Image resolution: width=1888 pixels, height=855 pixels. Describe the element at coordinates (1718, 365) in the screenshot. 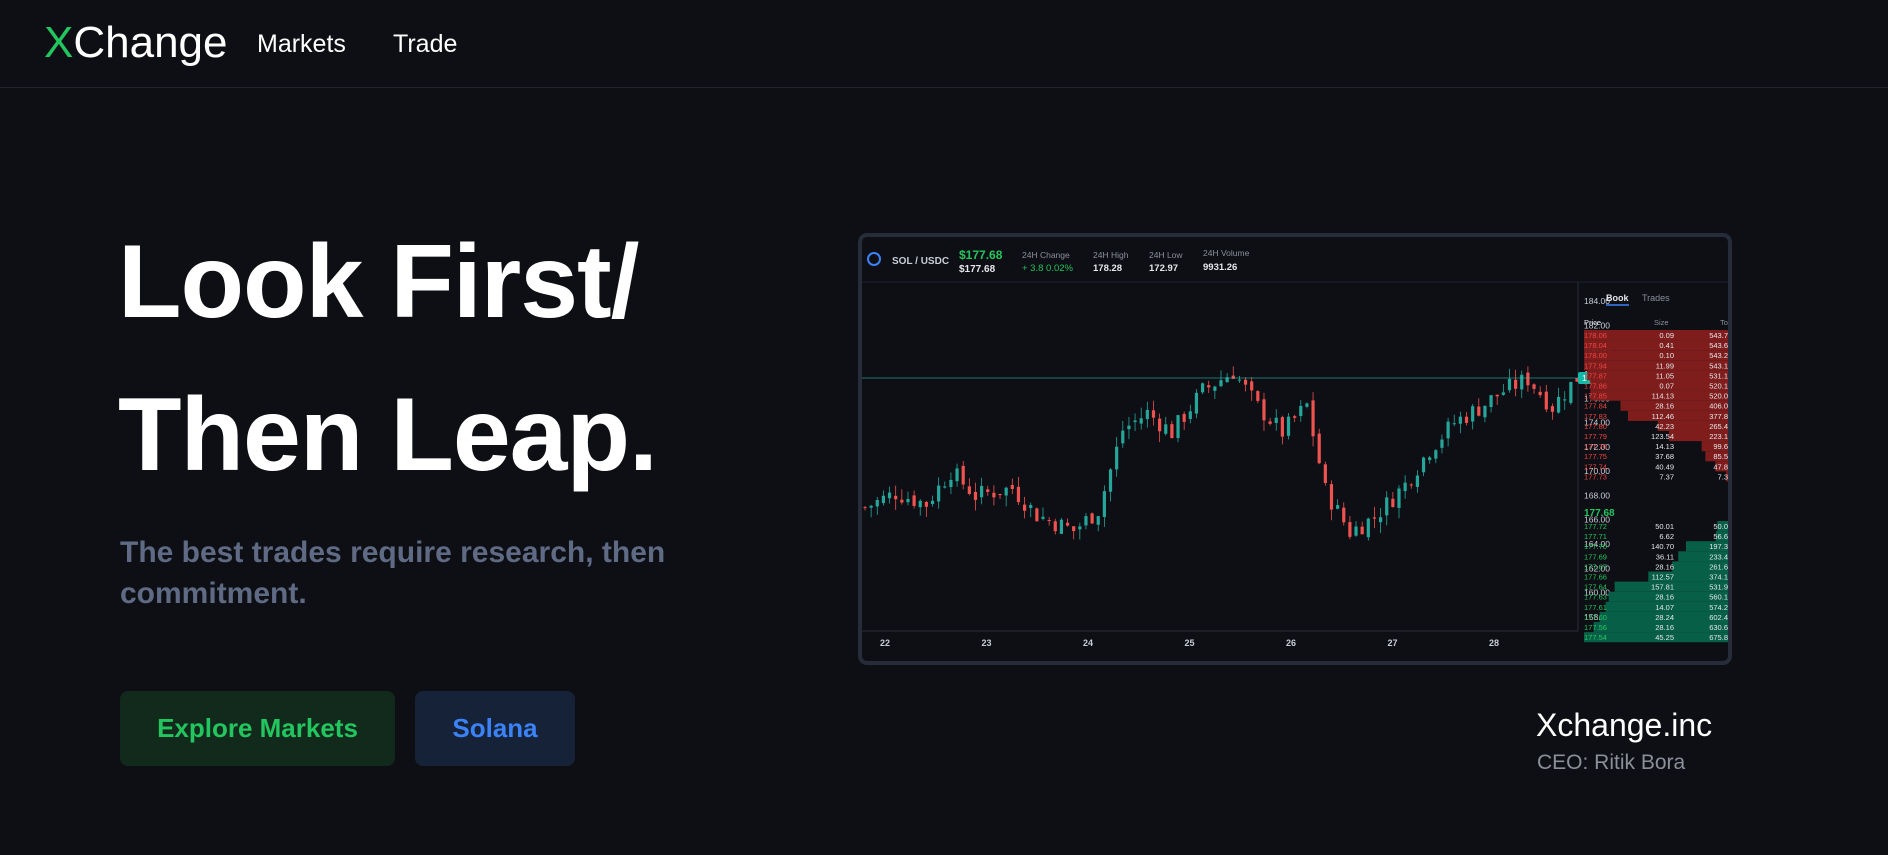

I see `book-total: 543.1` at that location.